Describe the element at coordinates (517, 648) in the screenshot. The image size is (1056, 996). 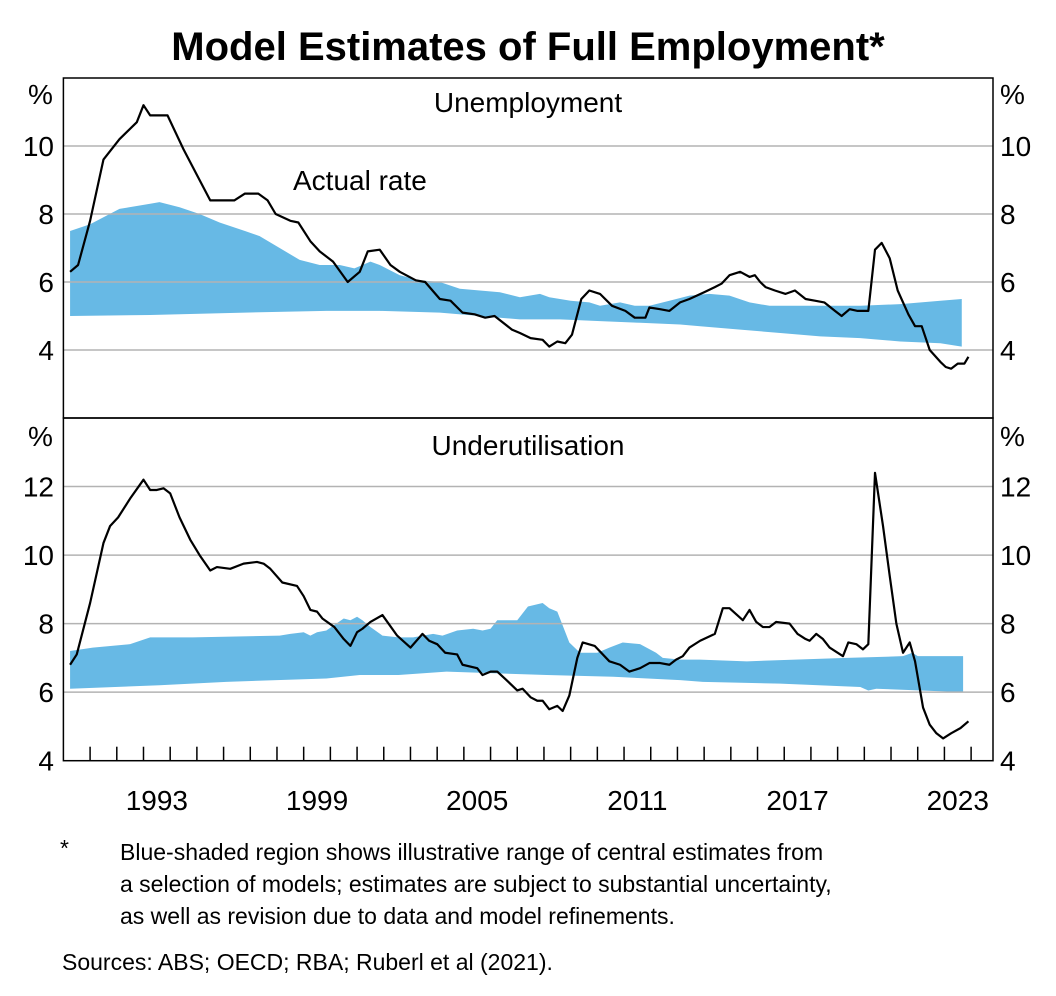
I see `underutilisation-estimate-band` at that location.